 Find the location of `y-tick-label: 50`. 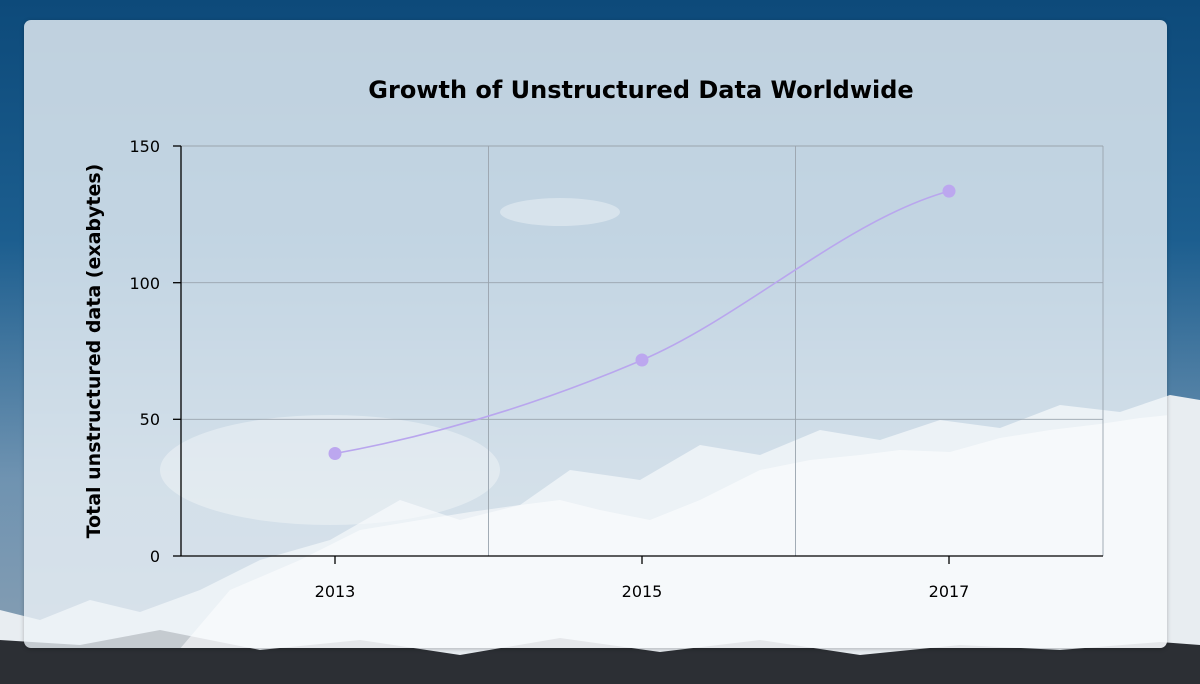

y-tick-label: 50 is located at coordinates (150, 419).